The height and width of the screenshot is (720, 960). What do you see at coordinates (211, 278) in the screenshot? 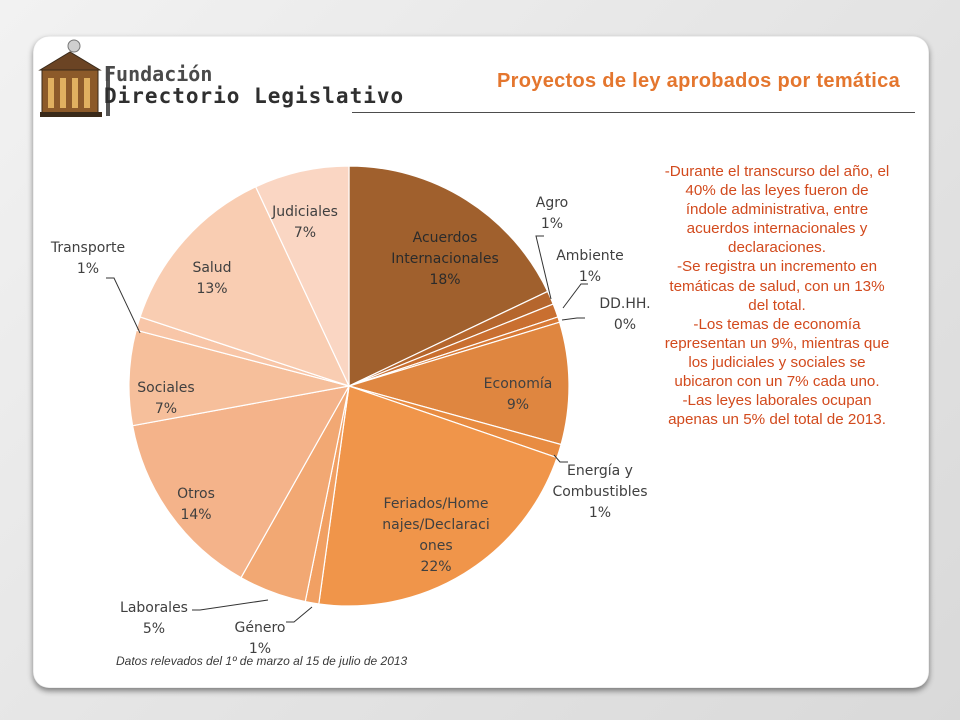
I see `pie-label-salud: Salud 13%` at bounding box center [211, 278].